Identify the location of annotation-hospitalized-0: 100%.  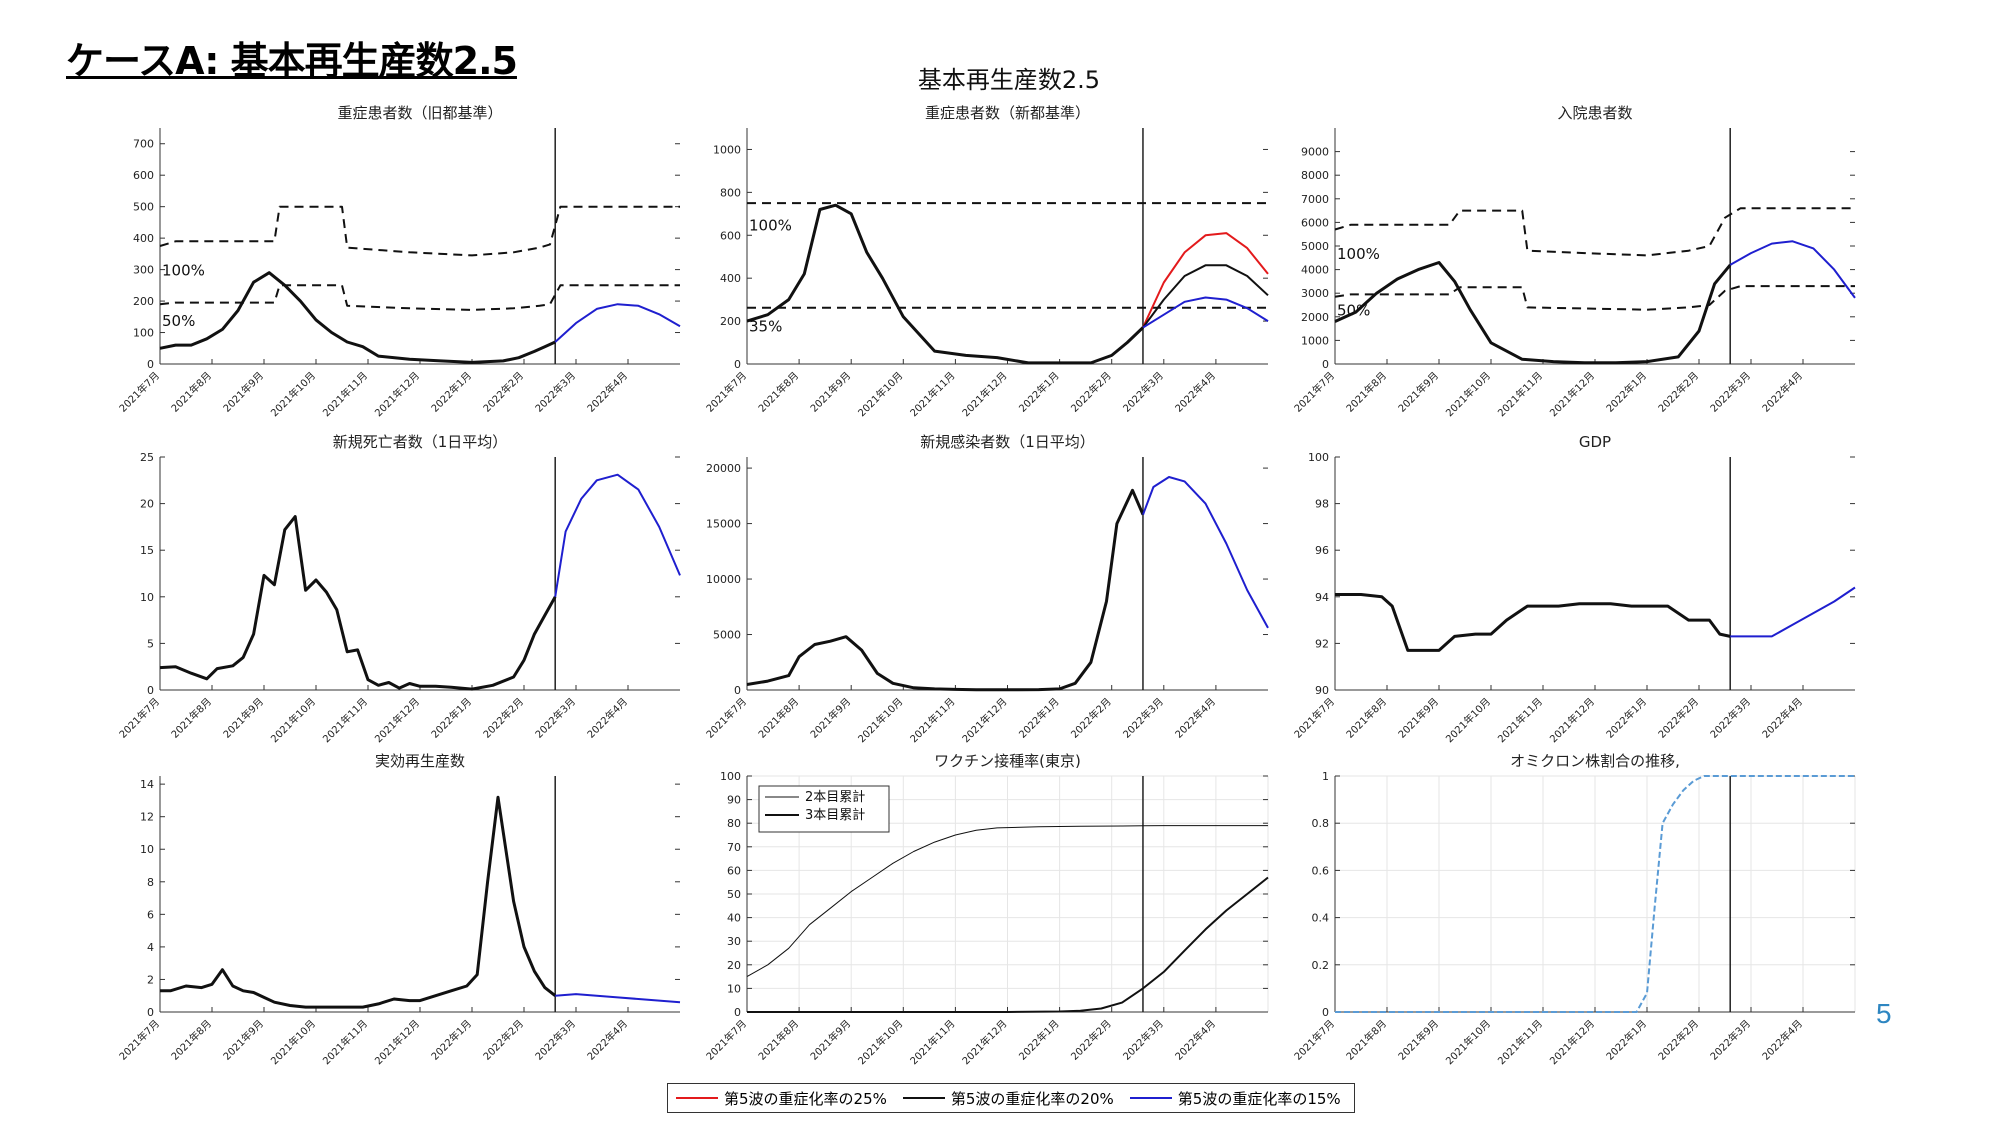
(1358, 254).